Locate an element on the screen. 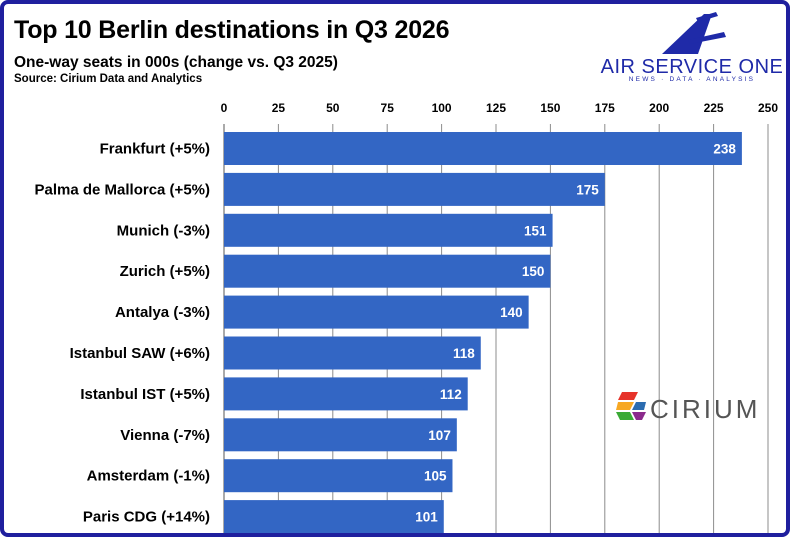 This screenshot has width=790, height=537. cirium-logo: CIRIUM is located at coordinates (691, 408).